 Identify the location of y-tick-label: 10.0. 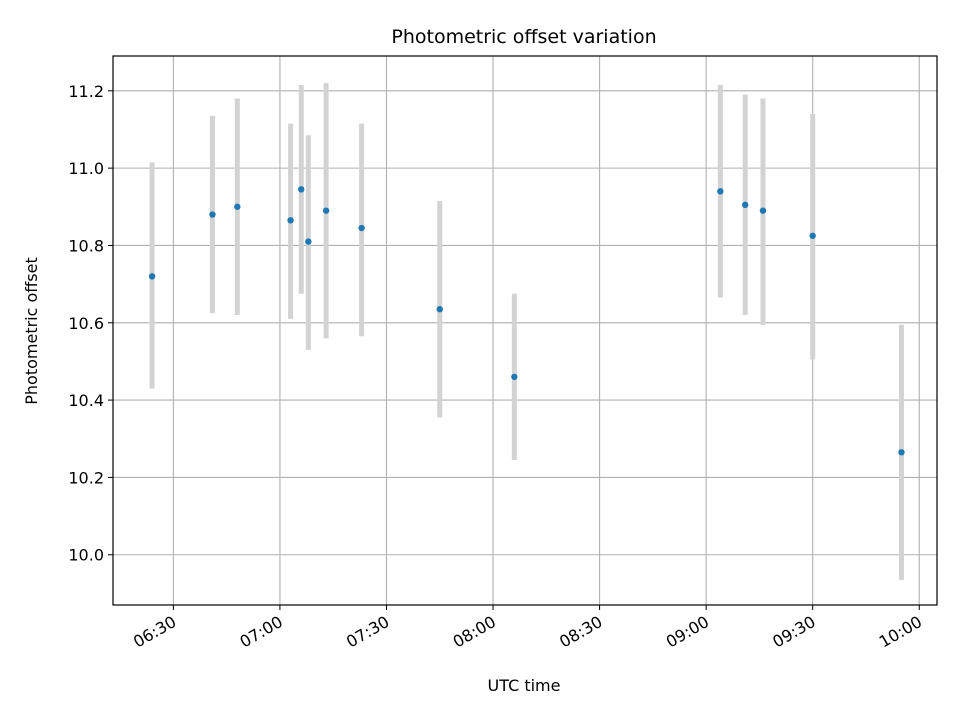
(86, 555).